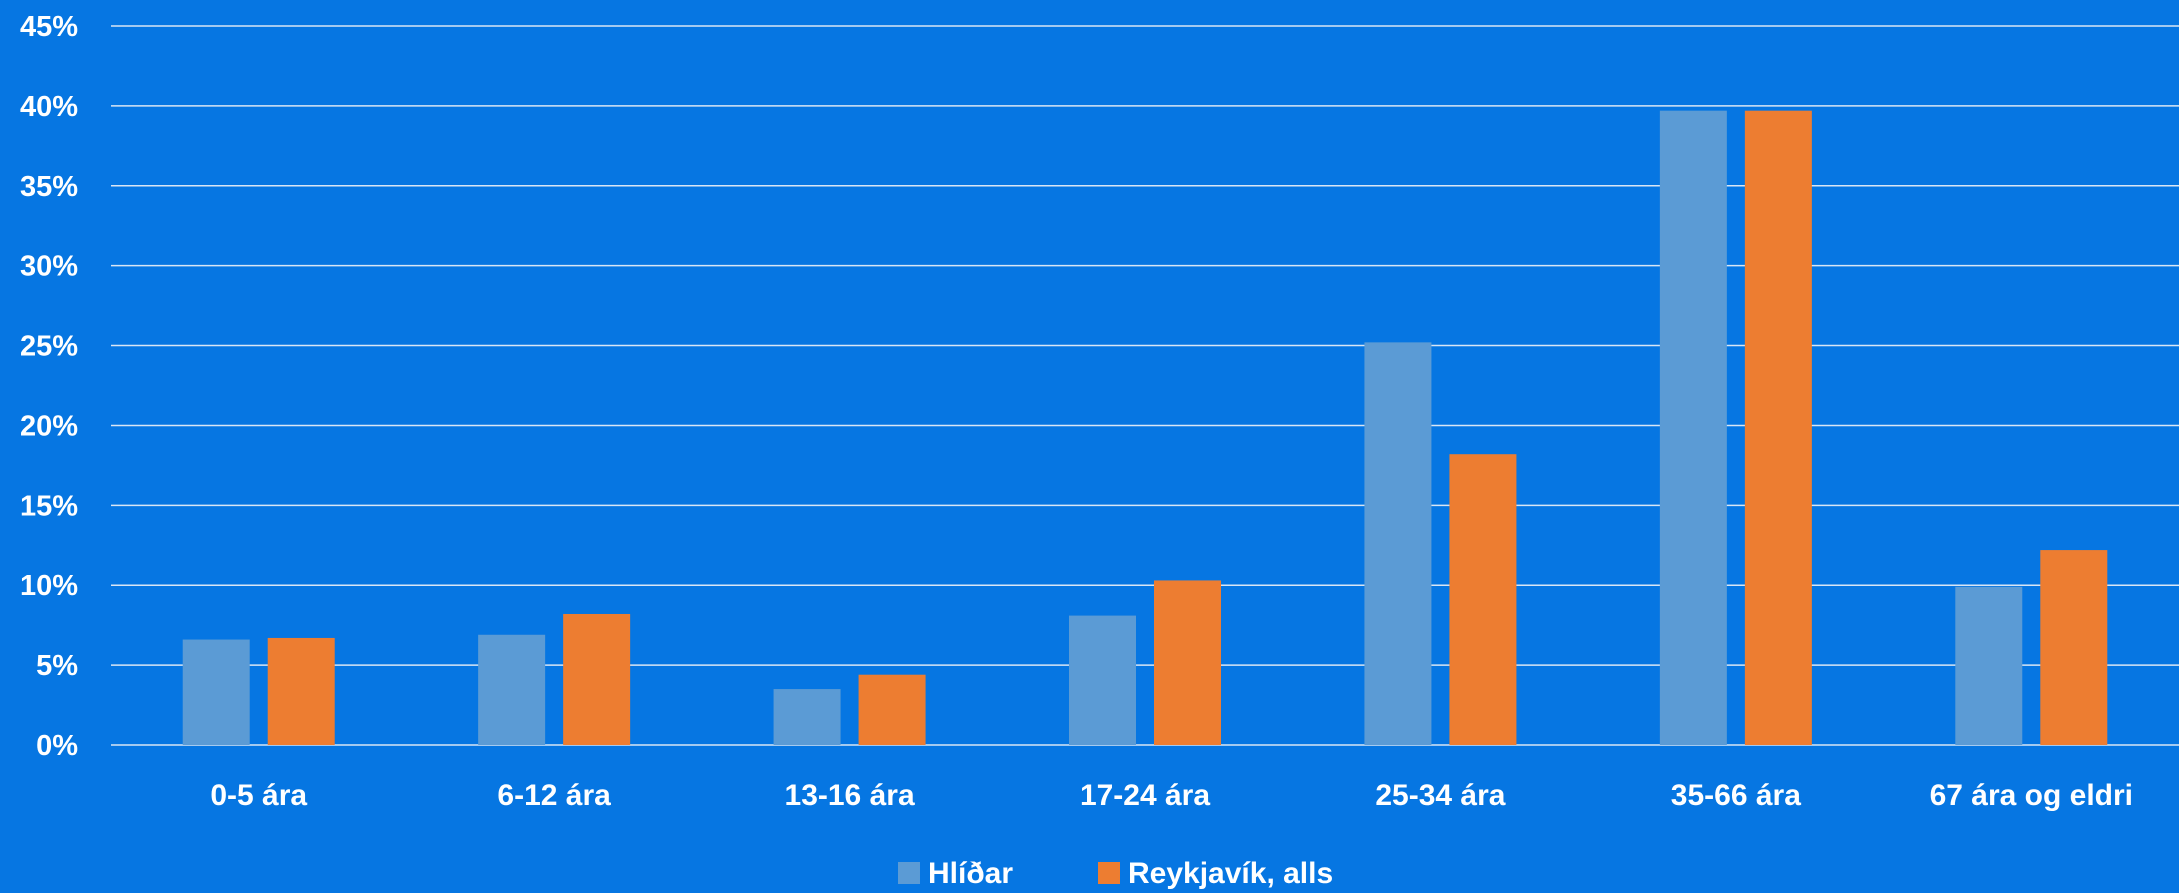  What do you see at coordinates (57, 666) in the screenshot?
I see `y-tick-label: 5%` at bounding box center [57, 666].